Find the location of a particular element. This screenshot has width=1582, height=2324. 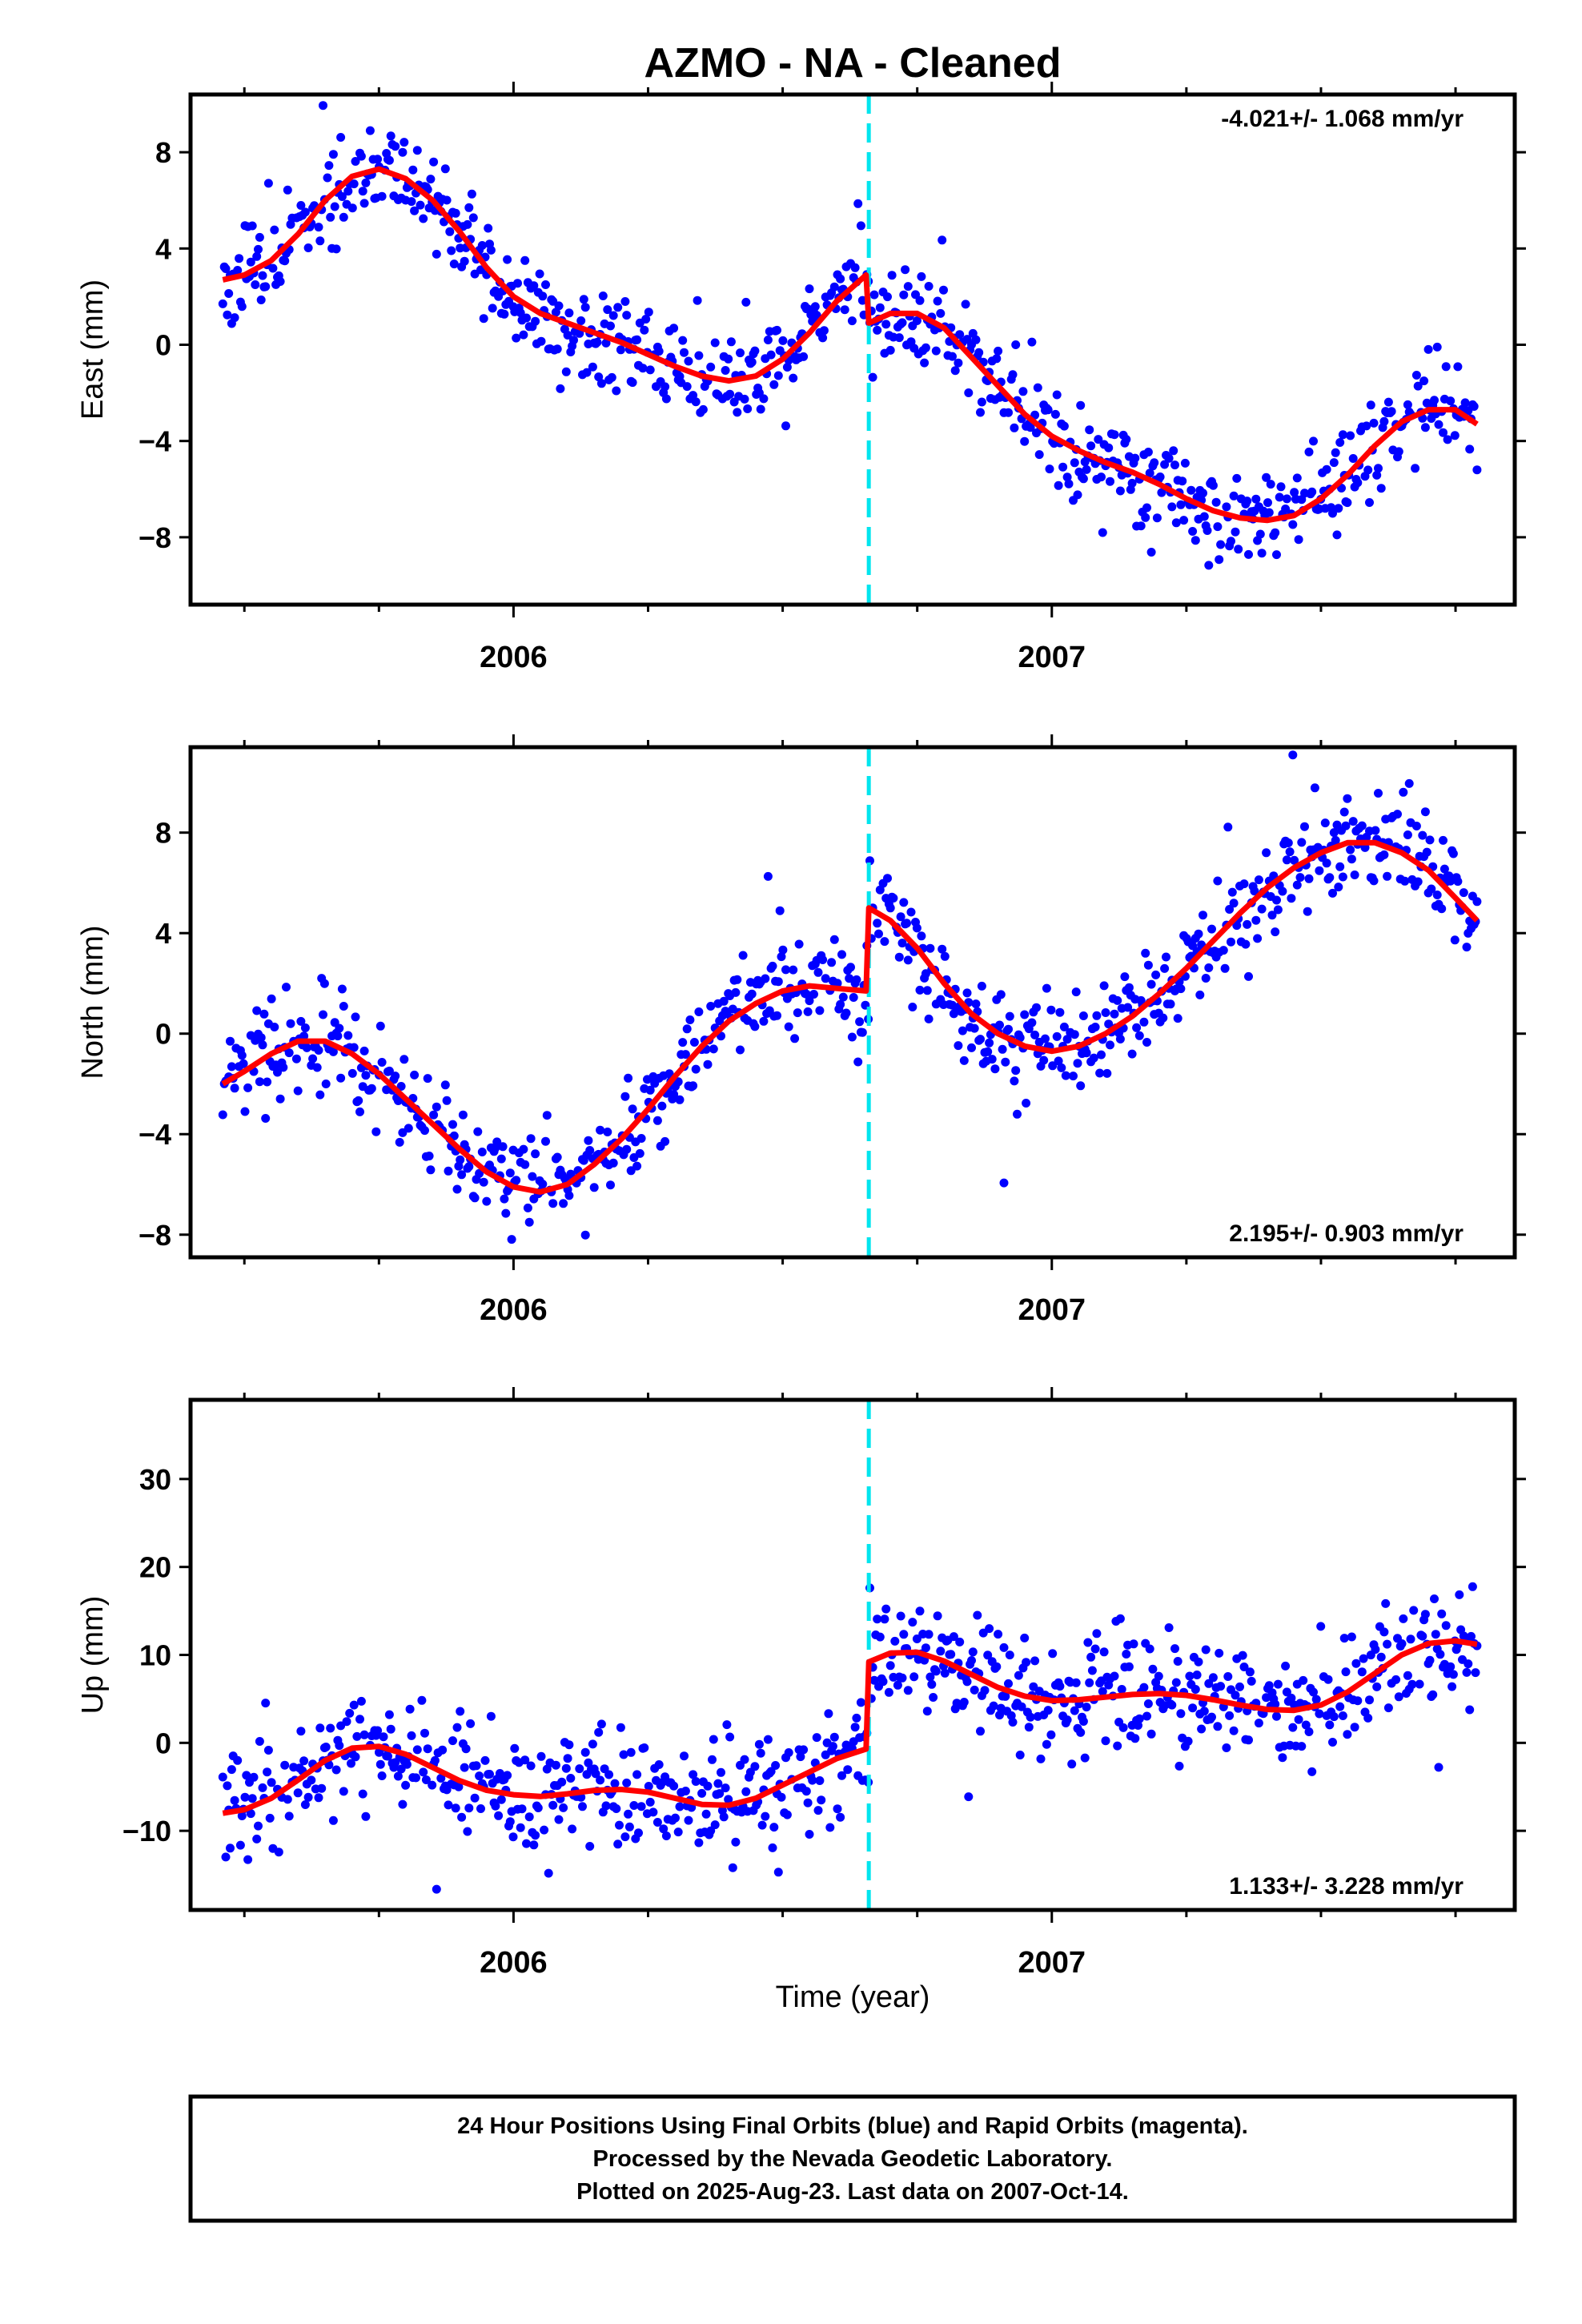

x-axis-label: Time (year) is located at coordinates (853, 1997).